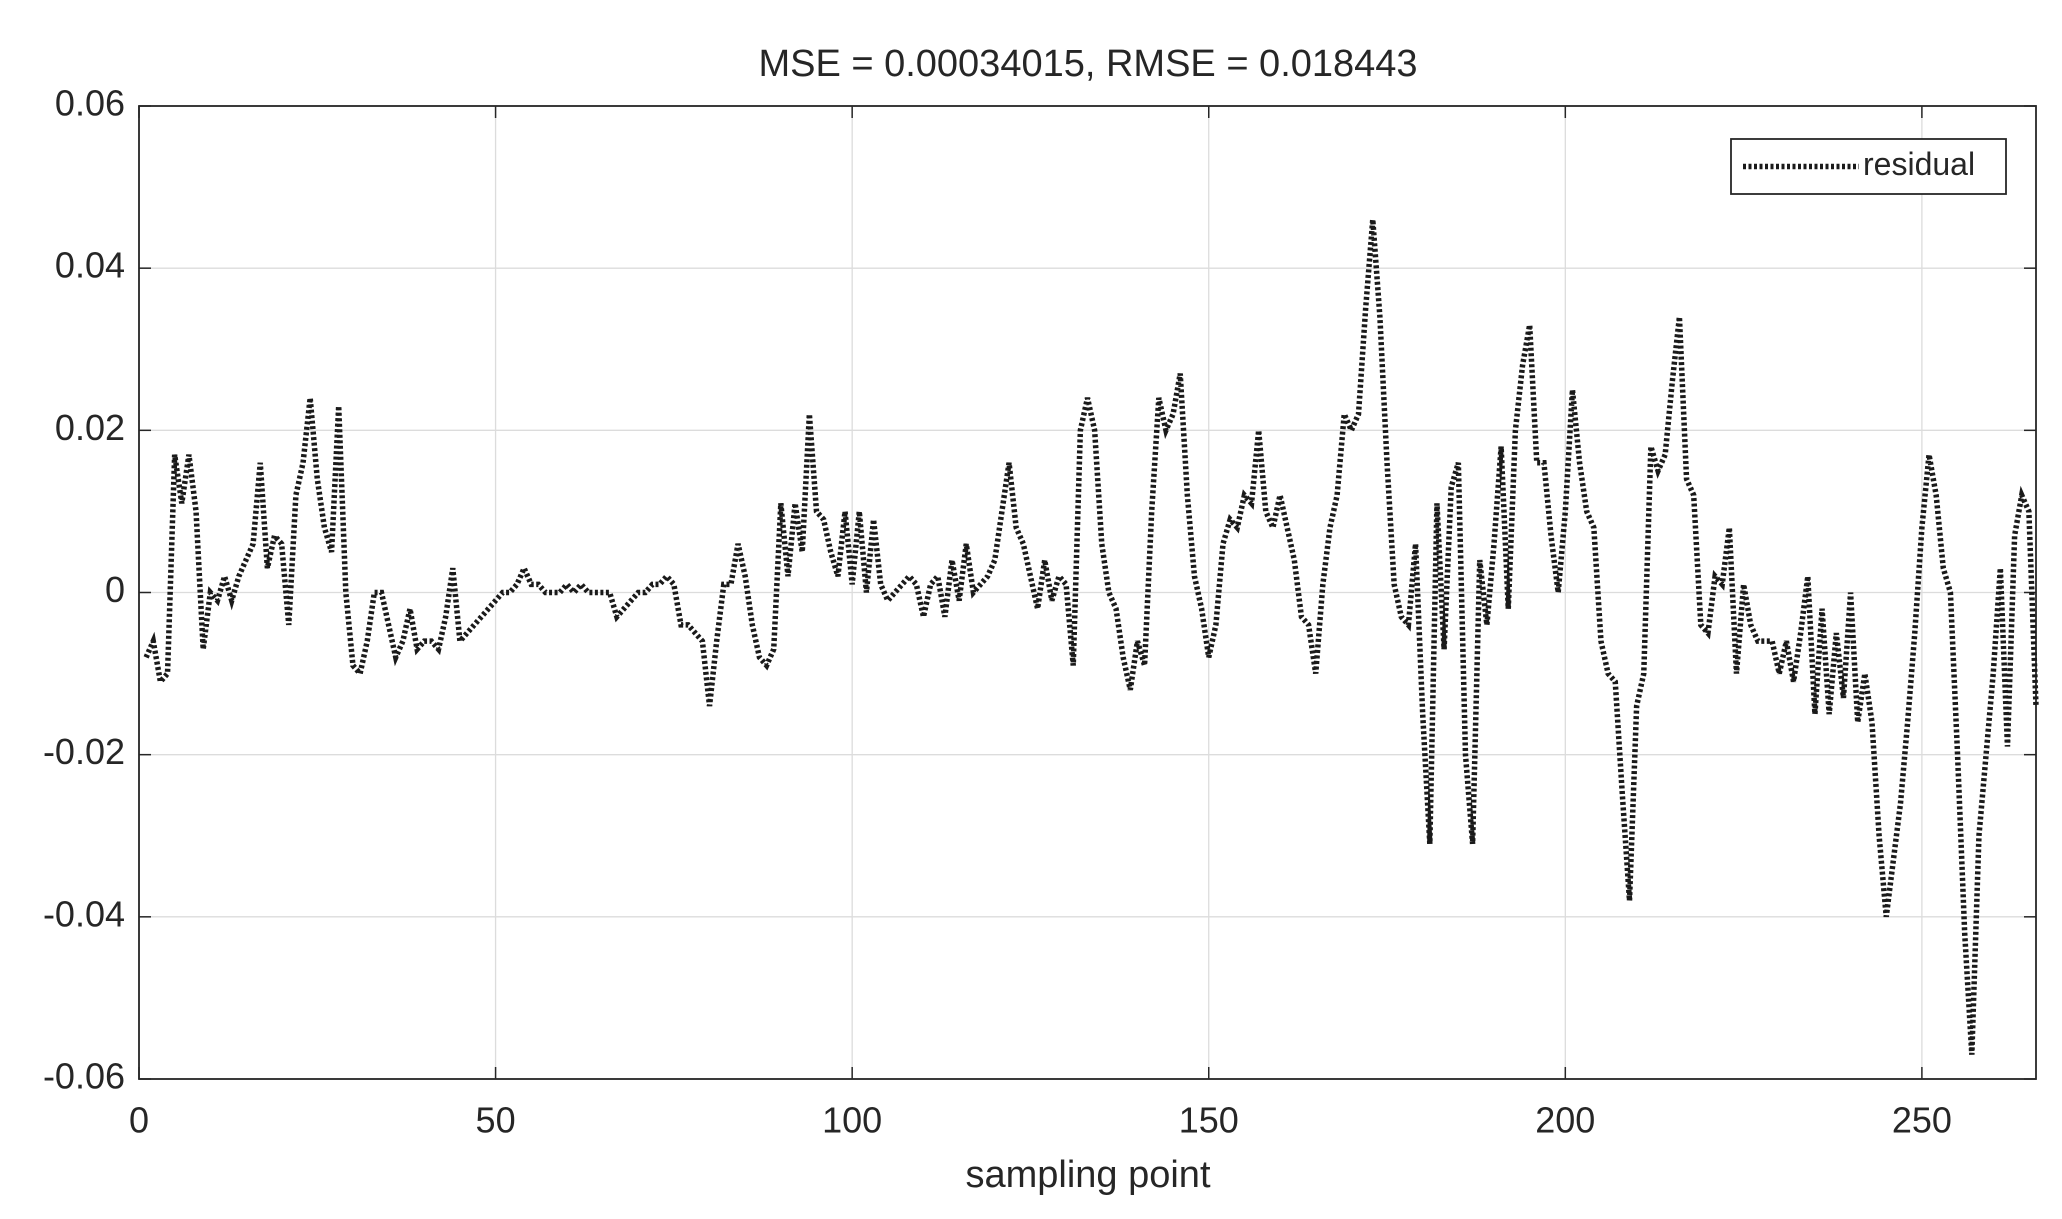 Image resolution: width=2062 pixels, height=1219 pixels. I want to click on x-tick-label: 150, so click(1209, 1120).